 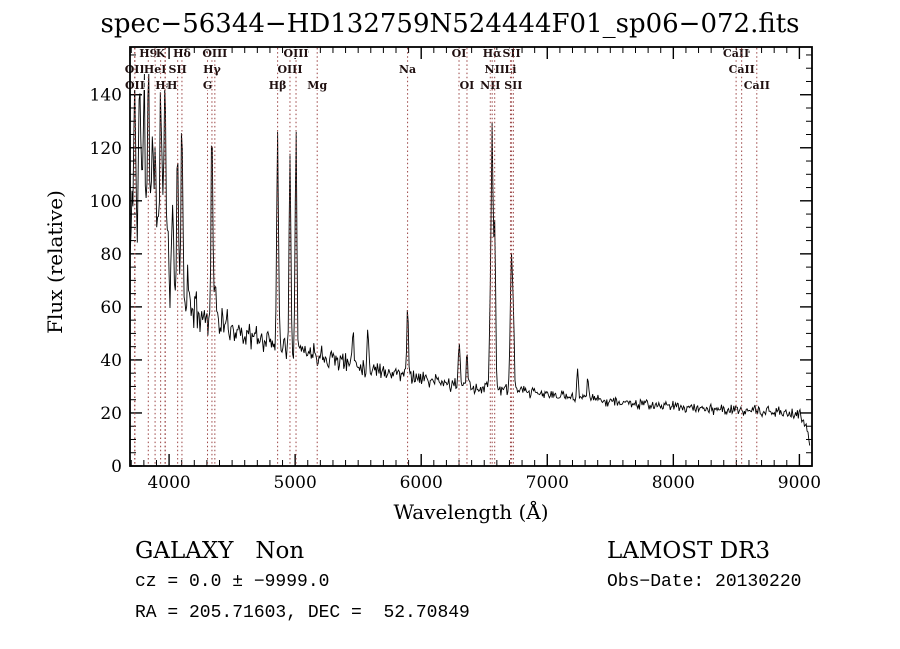 What do you see at coordinates (106, 96) in the screenshot?
I see `y-tick-label: 140` at bounding box center [106, 96].